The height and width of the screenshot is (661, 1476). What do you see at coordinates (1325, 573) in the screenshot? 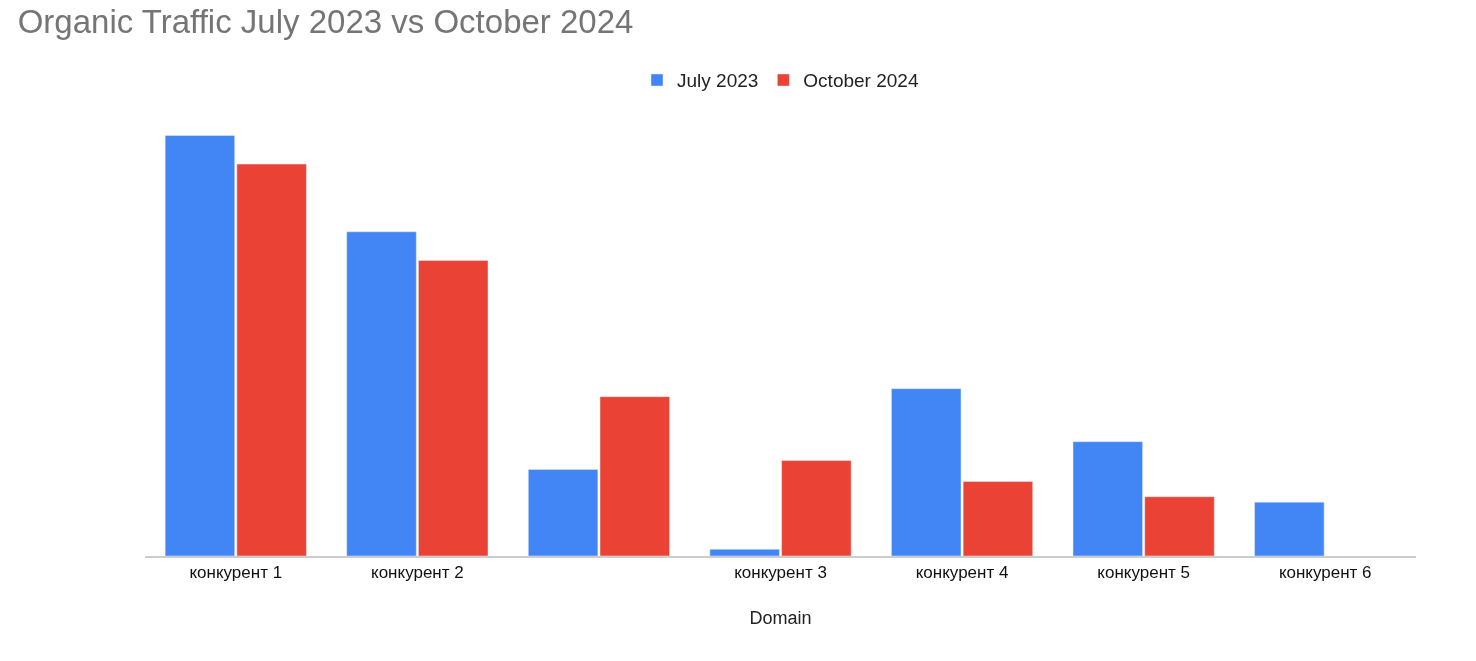
I see `x-tick-label: конкурент 6` at bounding box center [1325, 573].